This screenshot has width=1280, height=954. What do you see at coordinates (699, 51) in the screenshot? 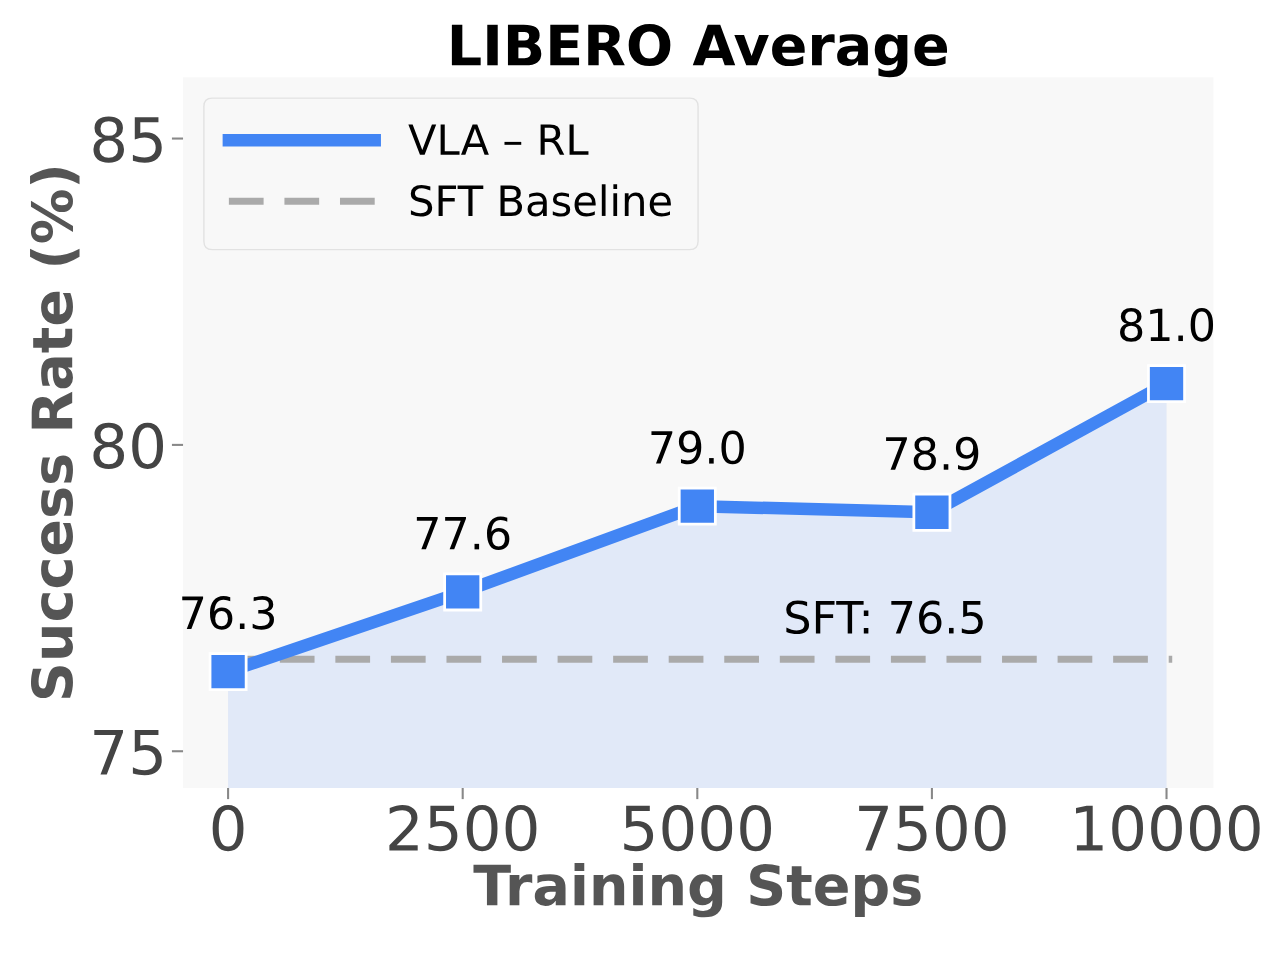
I see `chart-title: LIBERO Average` at bounding box center [699, 51].